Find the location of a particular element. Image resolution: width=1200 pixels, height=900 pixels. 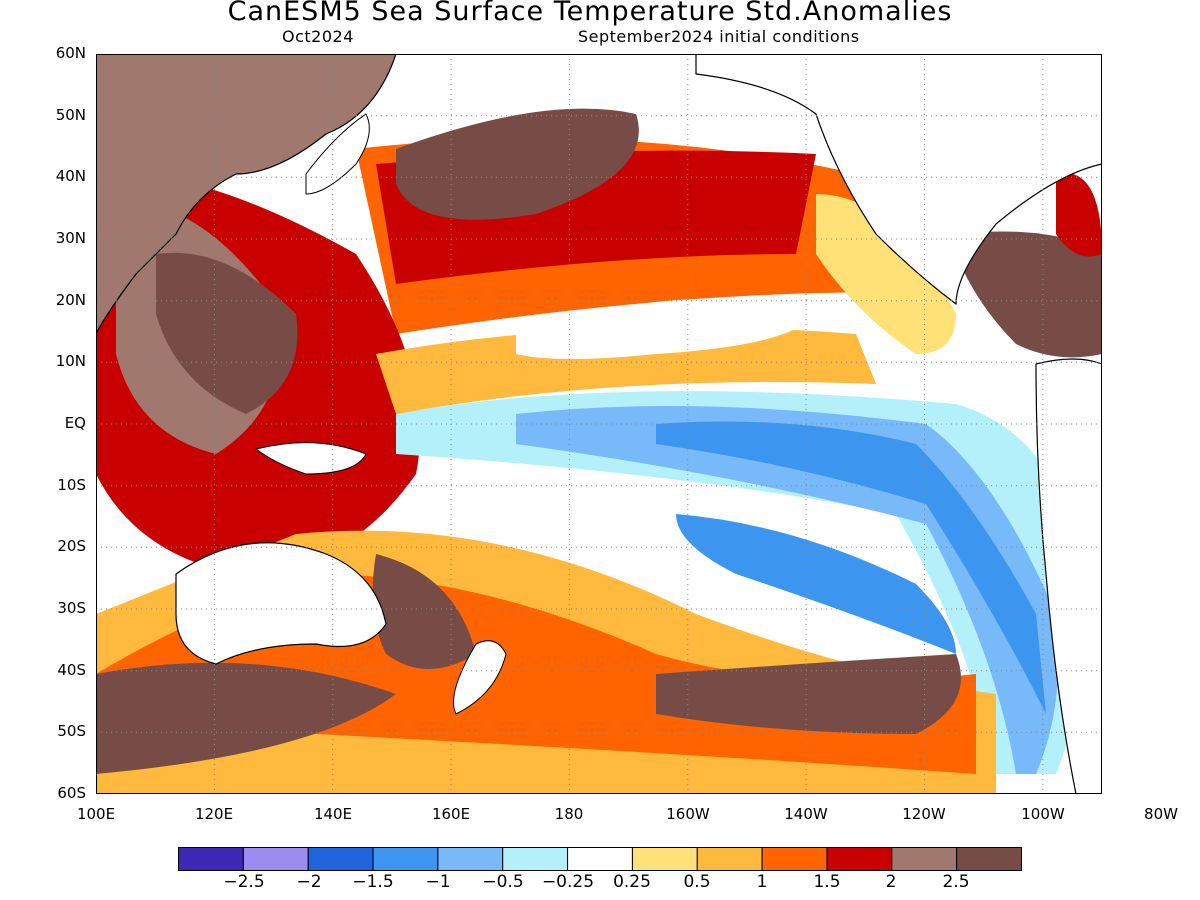

lat-label: 10S is located at coordinates (71, 485).